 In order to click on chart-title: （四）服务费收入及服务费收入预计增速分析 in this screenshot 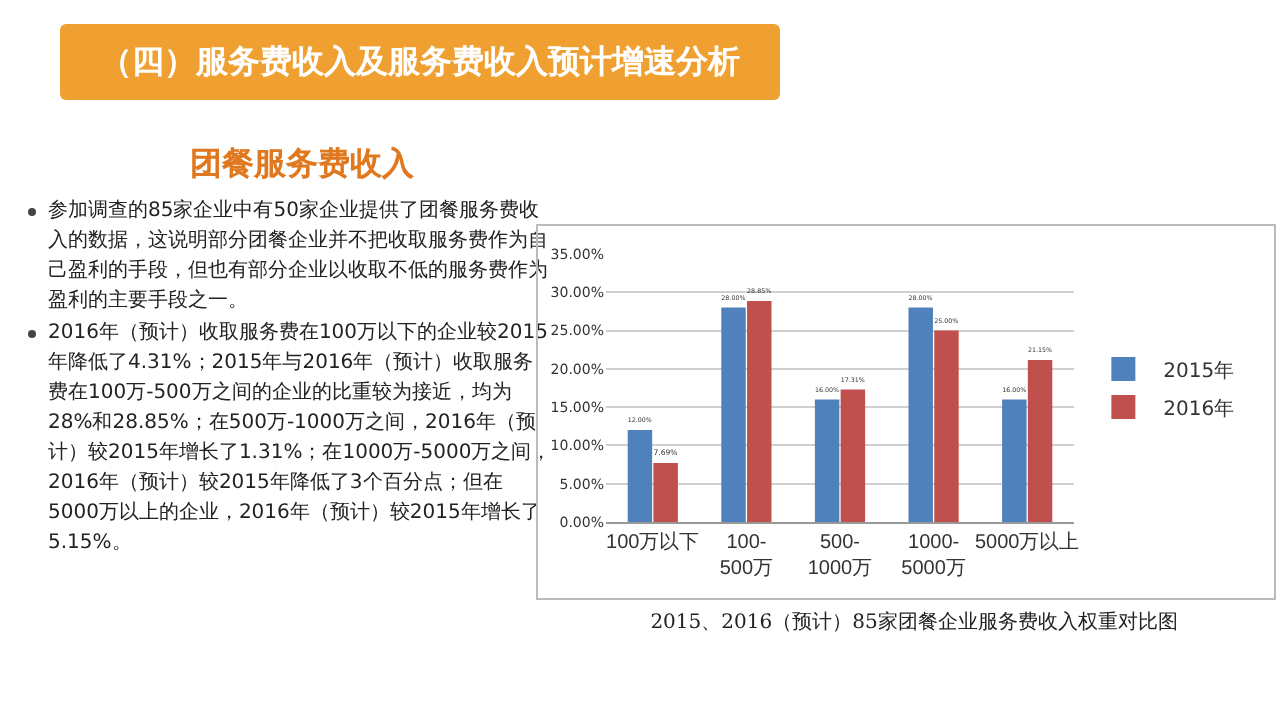, I will do `click(420, 62)`.